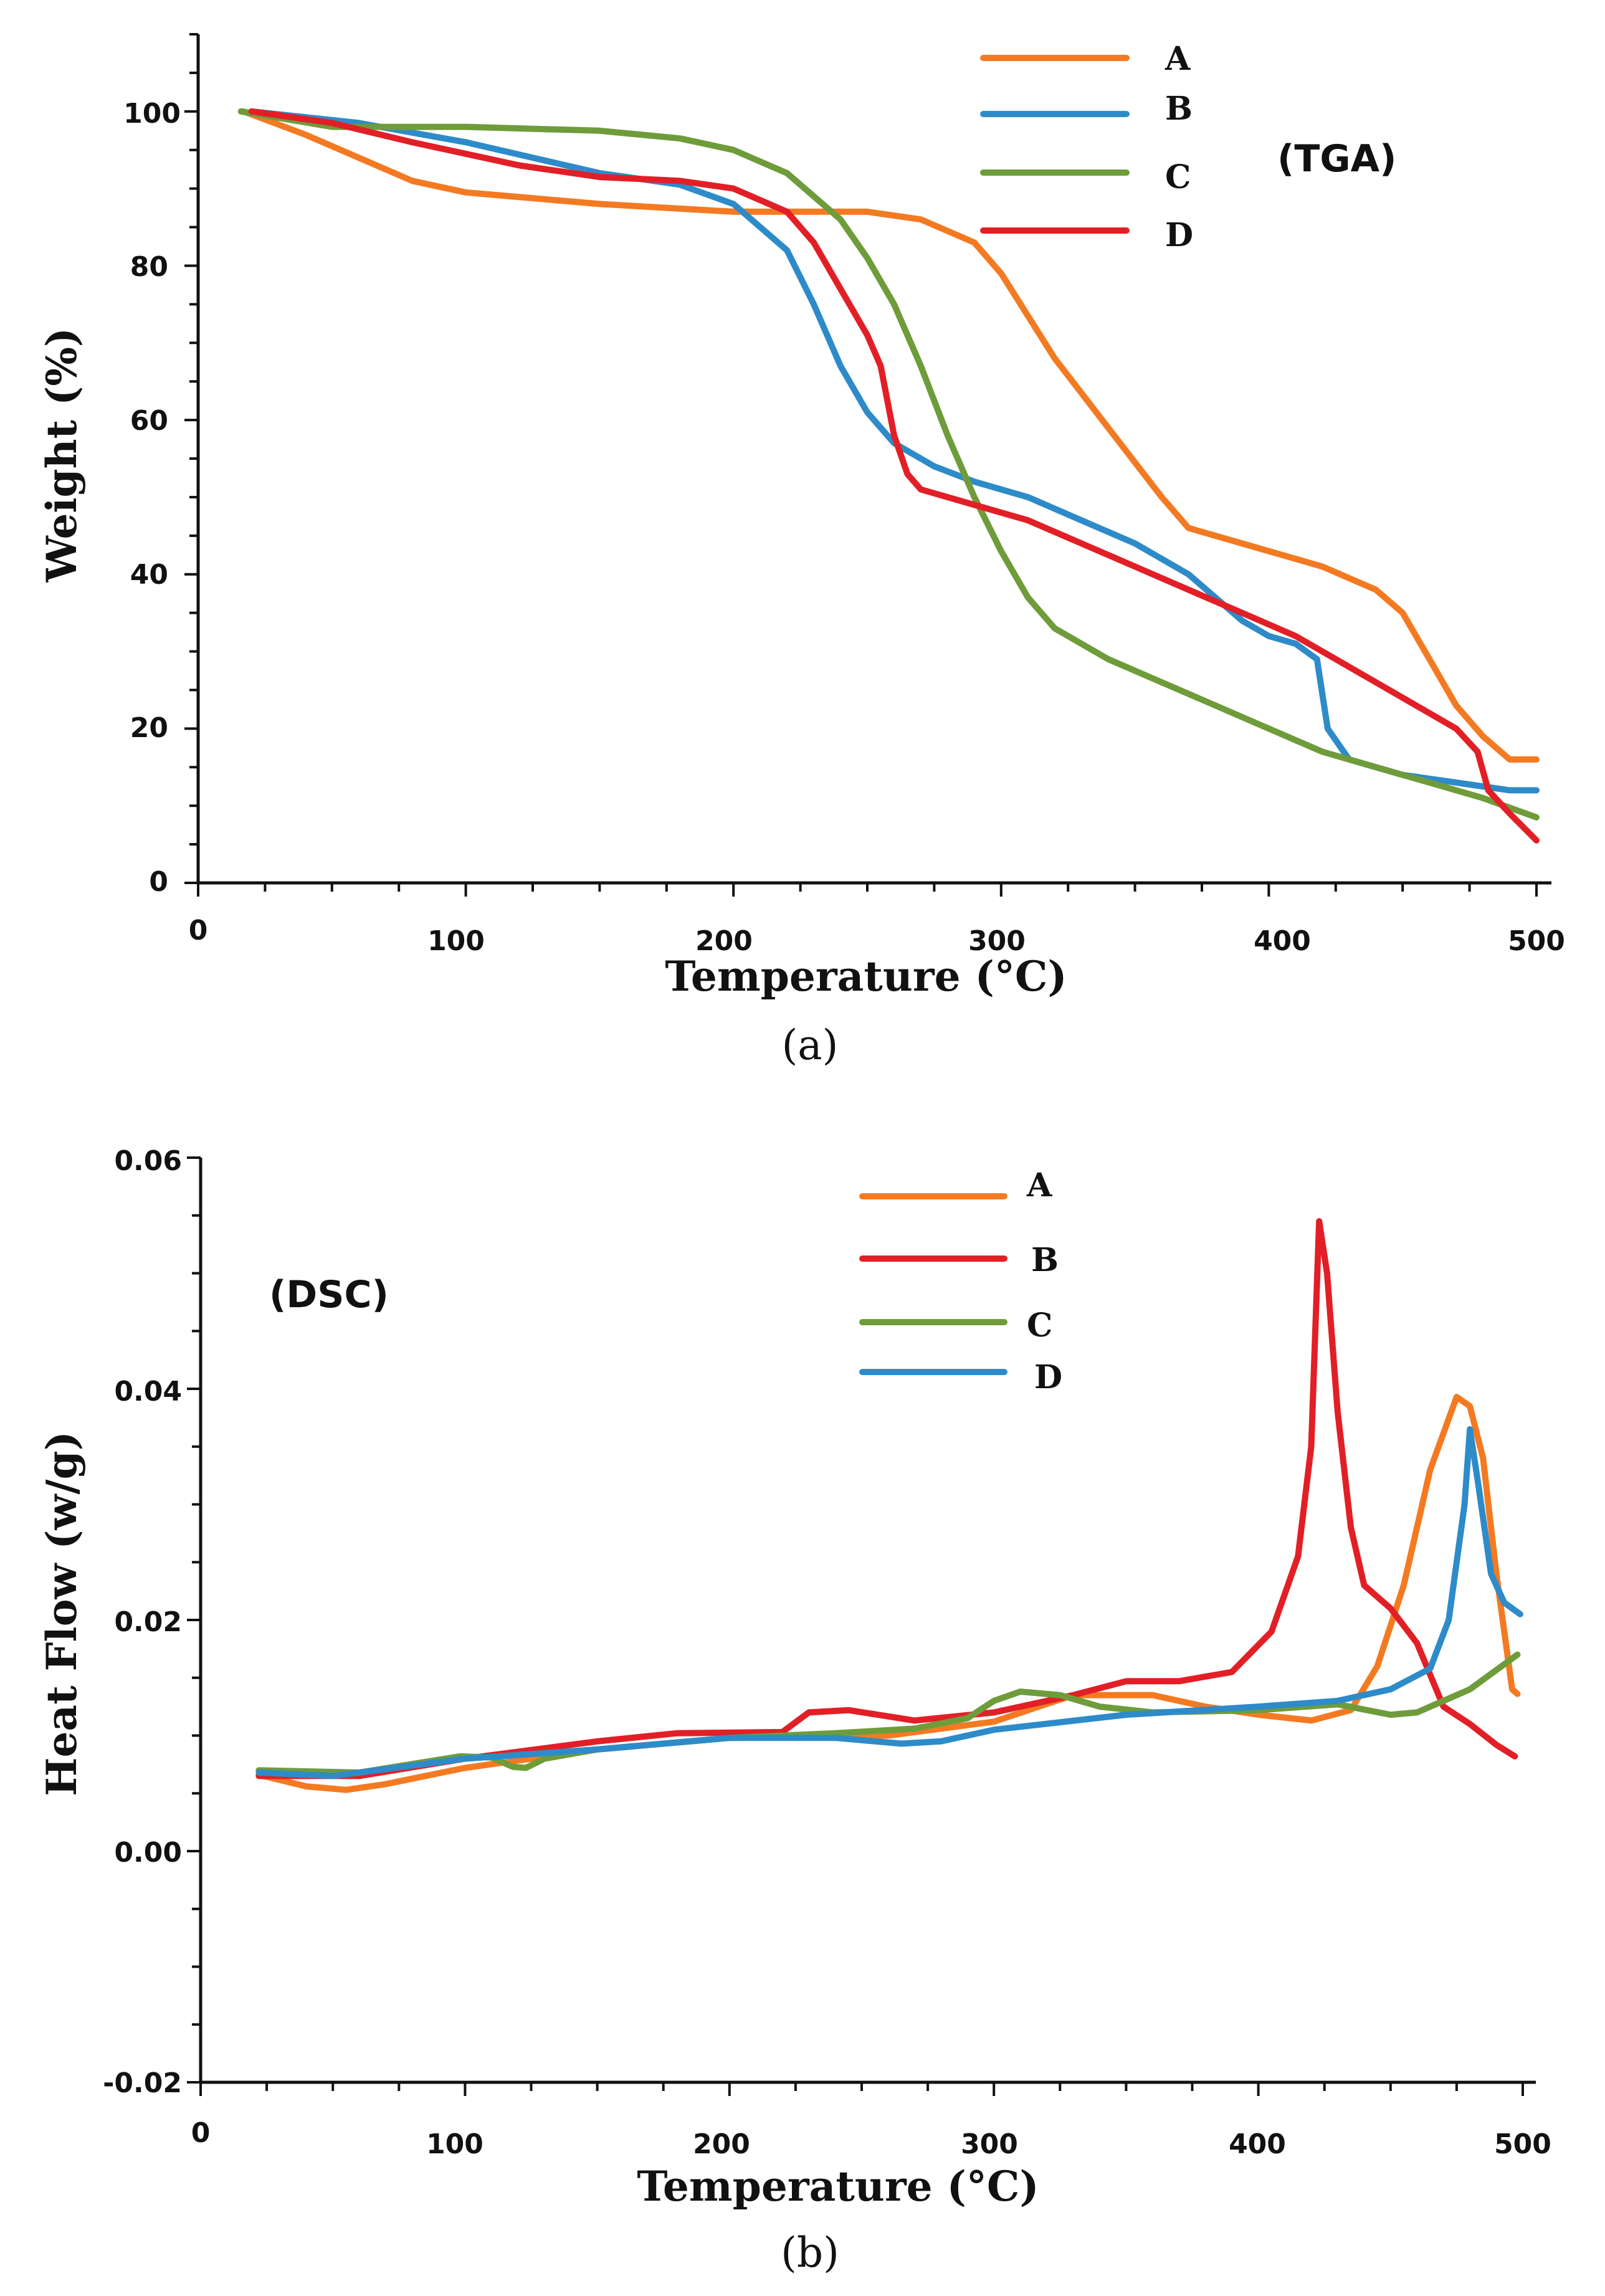  I want to click on tga-legend-label-b: B, so click(1179, 109).